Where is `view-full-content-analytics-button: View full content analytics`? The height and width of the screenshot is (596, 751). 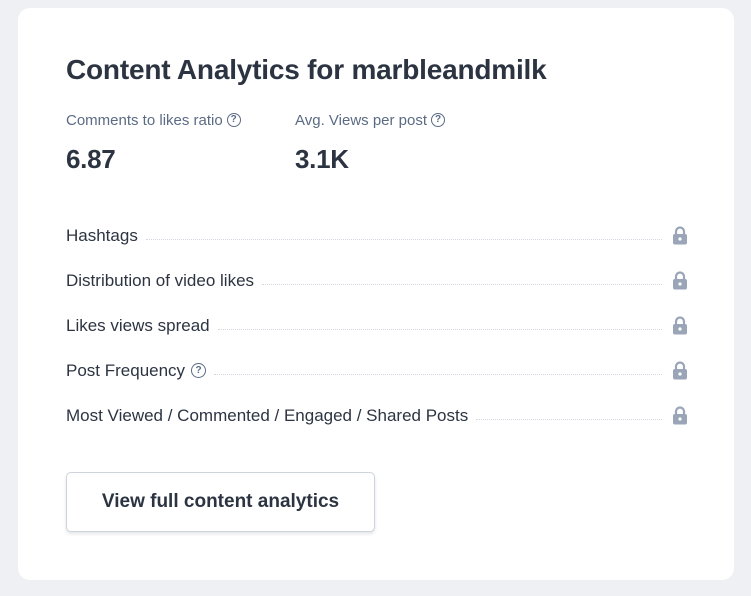 view-full-content-analytics-button: View full content analytics is located at coordinates (220, 502).